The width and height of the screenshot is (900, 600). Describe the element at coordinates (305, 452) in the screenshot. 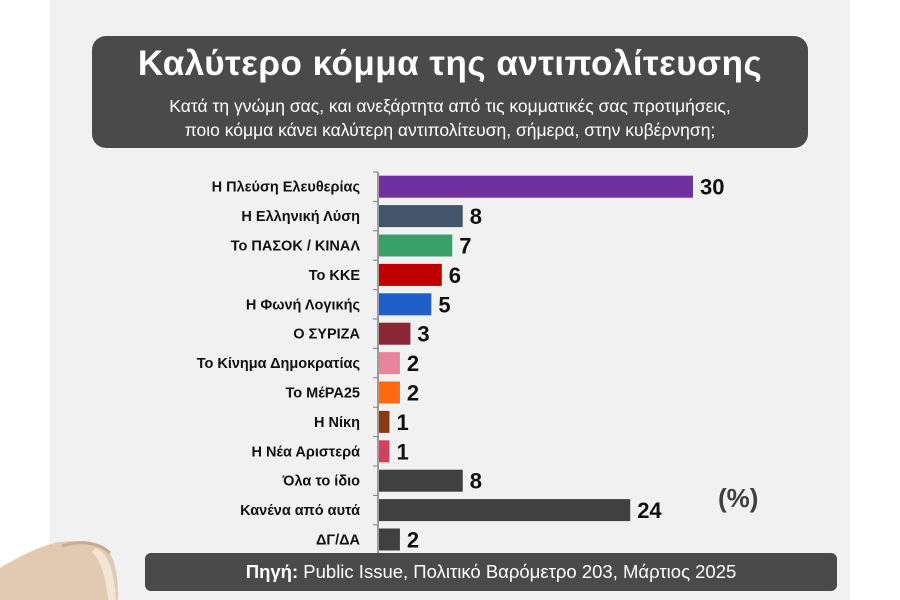

I see `category-label: Η Νέα Αριστερά` at that location.